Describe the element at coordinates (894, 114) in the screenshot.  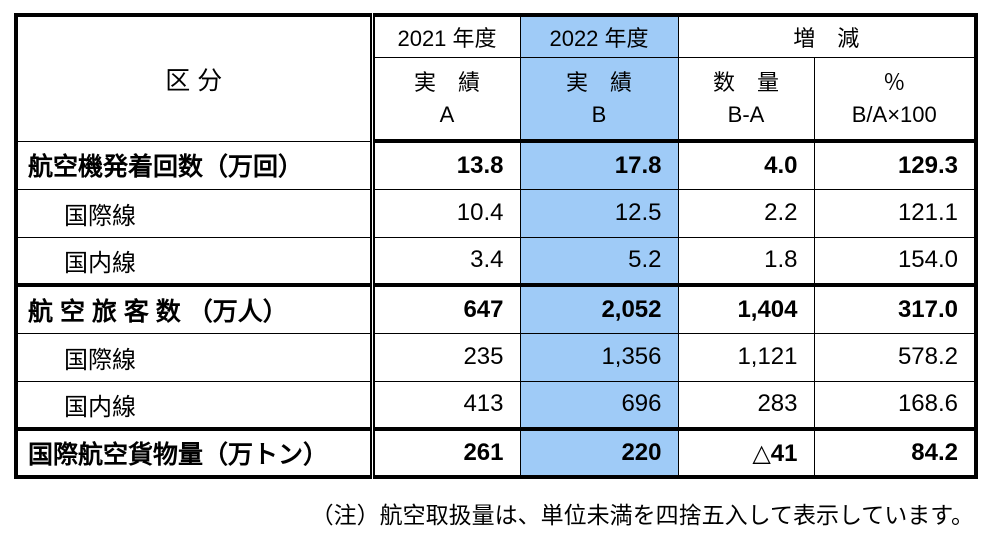
I see `header-change-pct-formula: B/A×100` at that location.